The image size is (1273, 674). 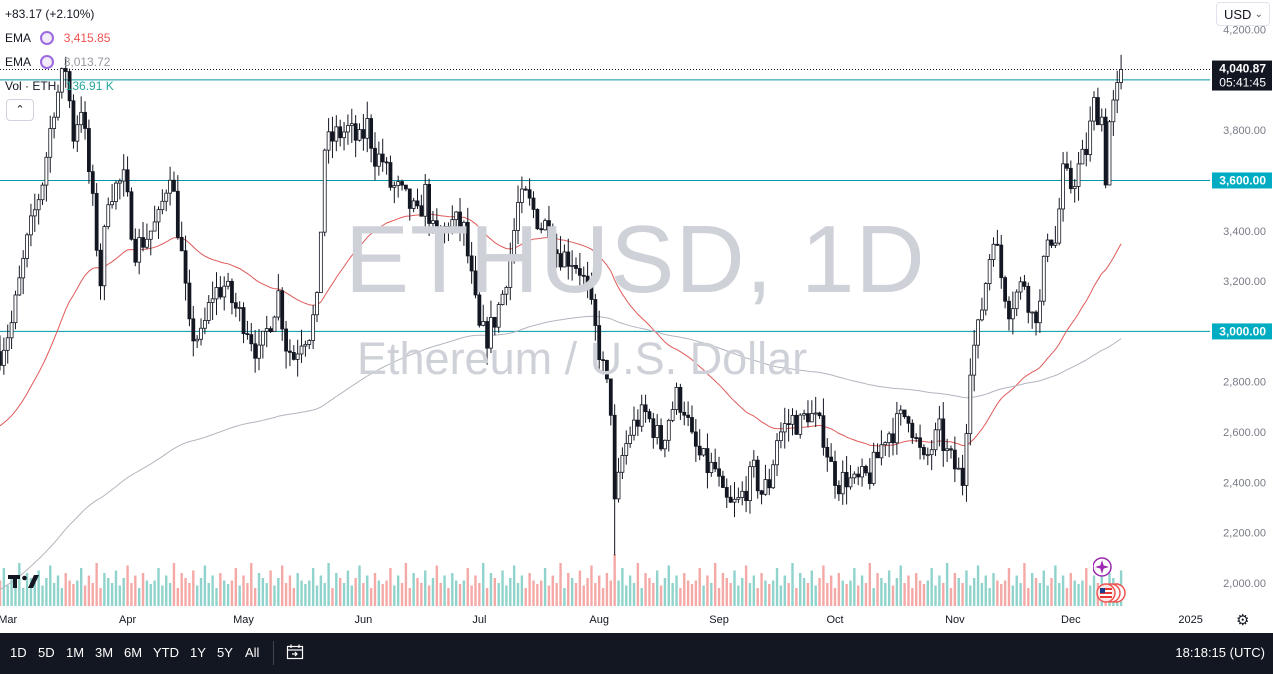 I want to click on time-tick-label: Mar, so click(x=9, y=620).